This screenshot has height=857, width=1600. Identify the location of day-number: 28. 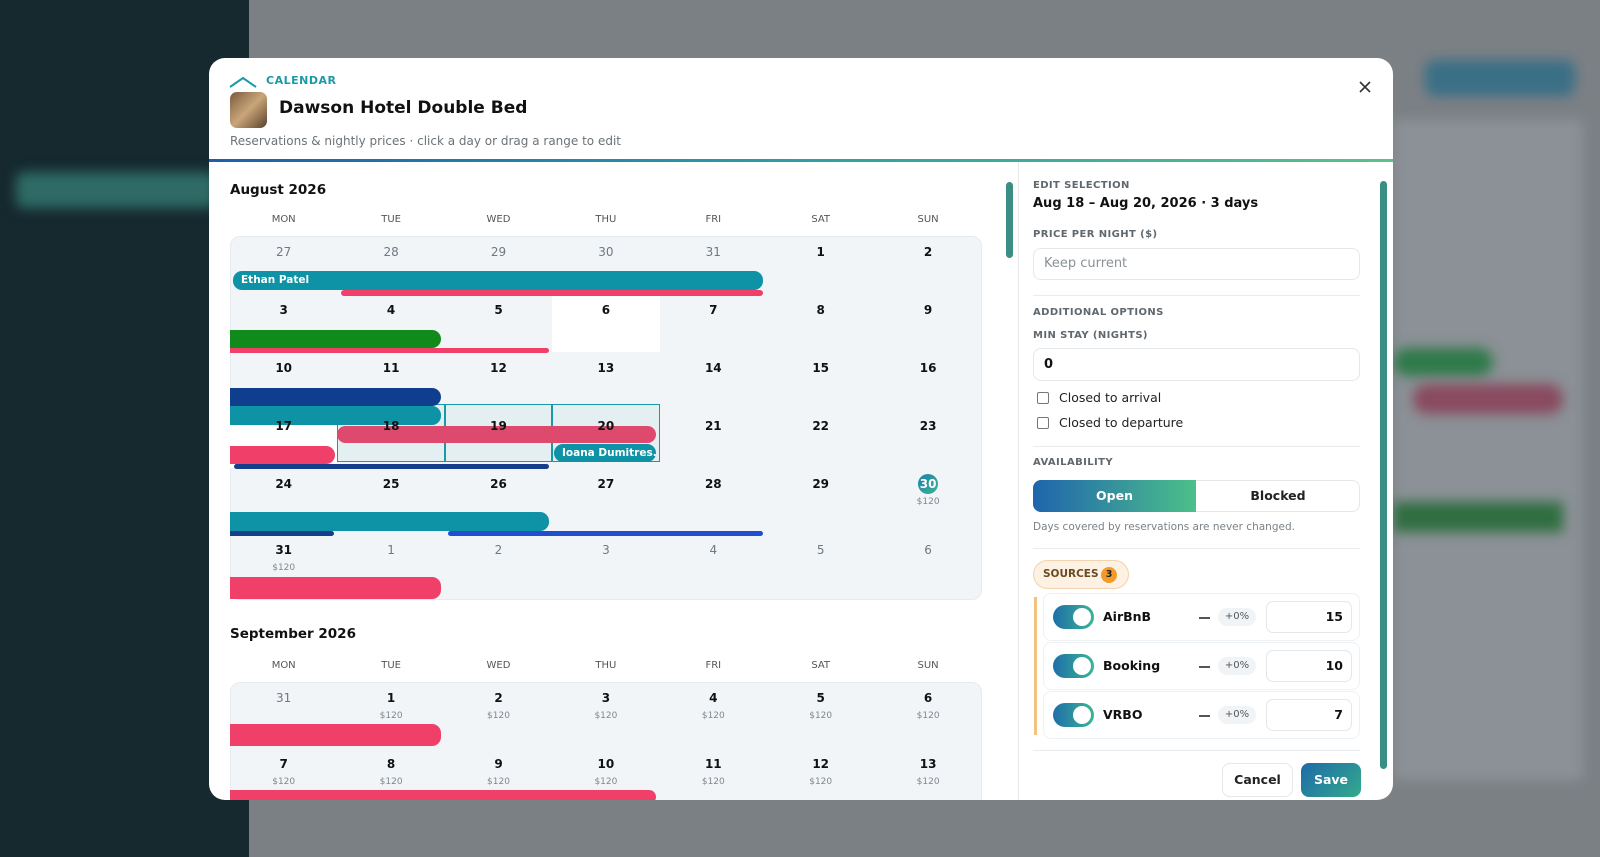
(391, 252).